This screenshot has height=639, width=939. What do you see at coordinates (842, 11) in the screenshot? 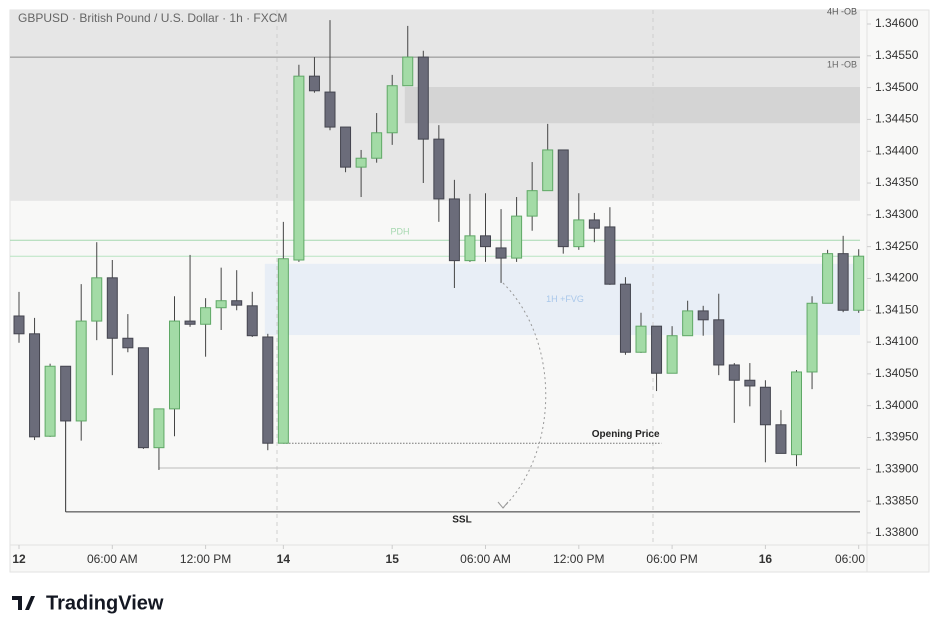
I see `zone-label: 4H -OB` at bounding box center [842, 11].